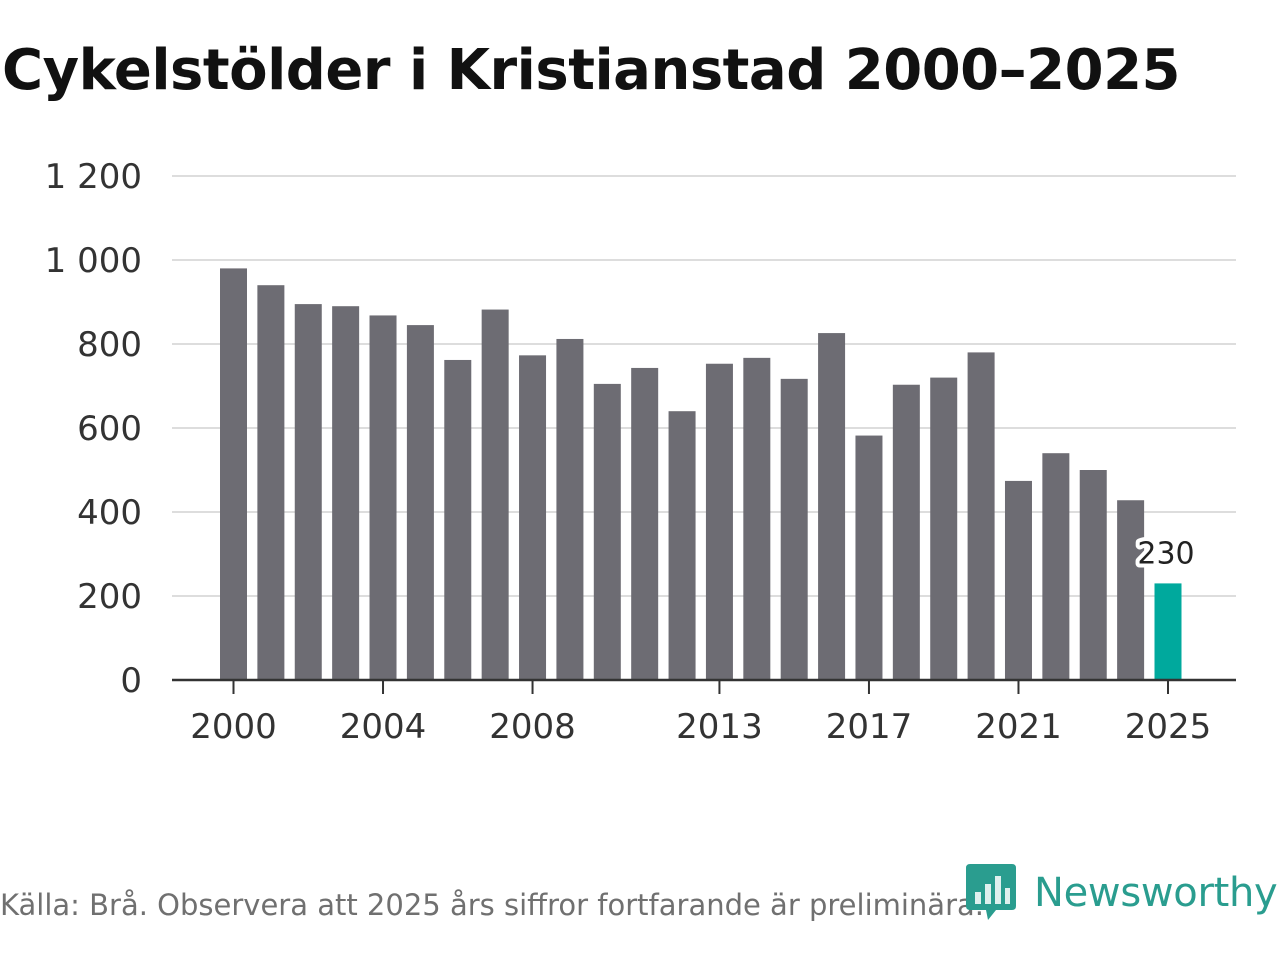 This screenshot has height=960, width=1280. Describe the element at coordinates (131, 681) in the screenshot. I see `y-tick-label: 0` at that location.